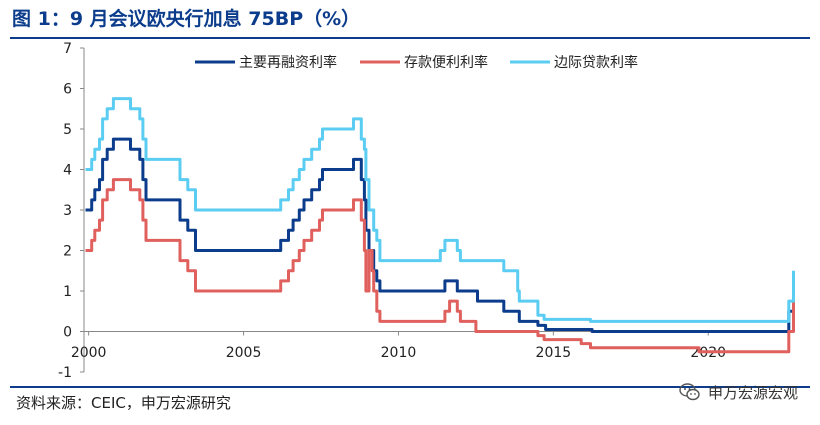 This screenshot has height=425, width=820. What do you see at coordinates (186, 19) in the screenshot?
I see `chart-title: 图 1：9 月会议欧央行加息 75BP（%）` at bounding box center [186, 19].